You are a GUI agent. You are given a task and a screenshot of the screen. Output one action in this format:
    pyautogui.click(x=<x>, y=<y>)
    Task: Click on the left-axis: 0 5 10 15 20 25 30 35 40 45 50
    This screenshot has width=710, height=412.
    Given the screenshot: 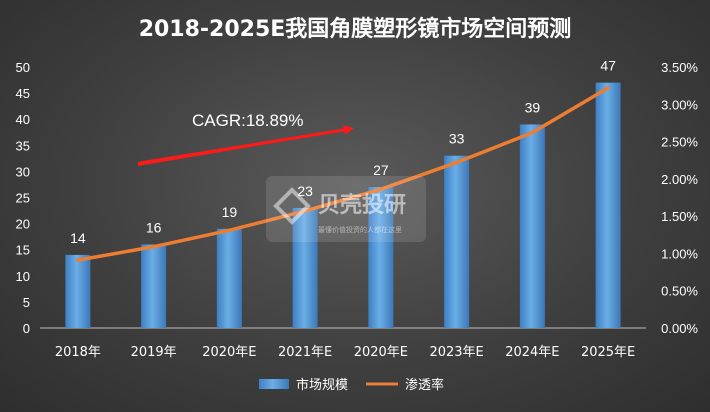 What is the action you would take?
    pyautogui.click(x=23, y=198)
    